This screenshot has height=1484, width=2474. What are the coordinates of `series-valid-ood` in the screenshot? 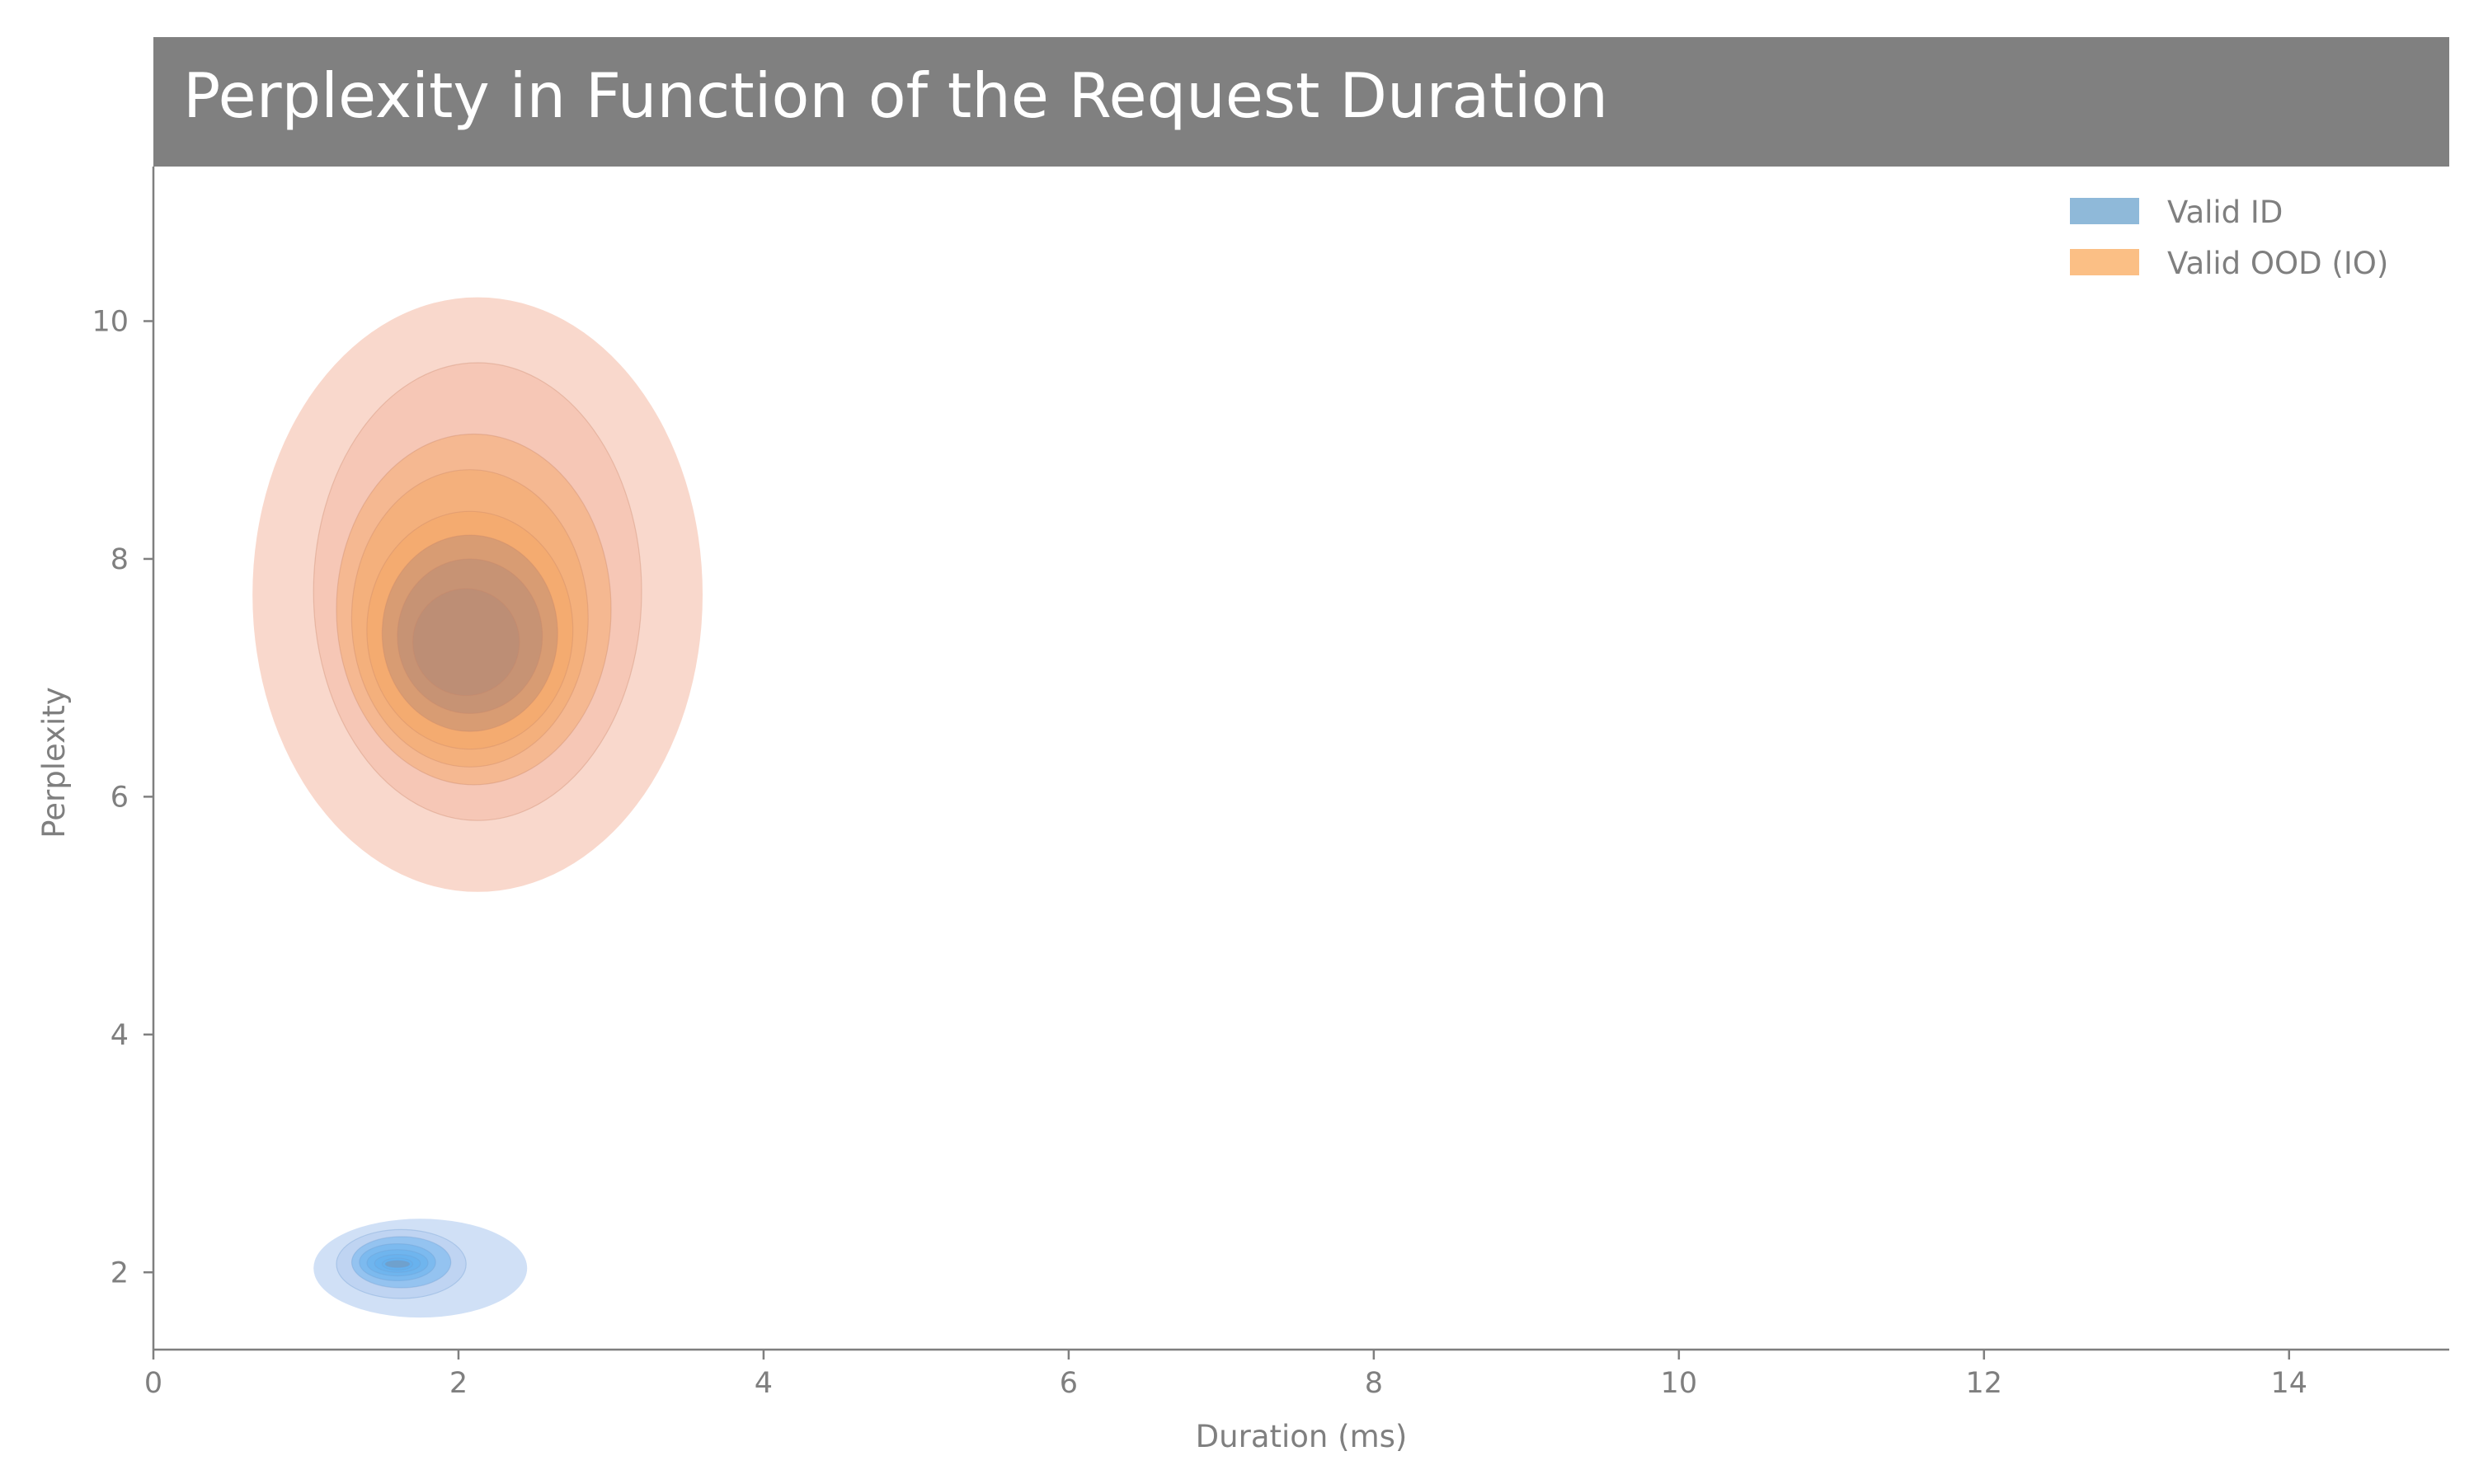 It's located at (477, 594).